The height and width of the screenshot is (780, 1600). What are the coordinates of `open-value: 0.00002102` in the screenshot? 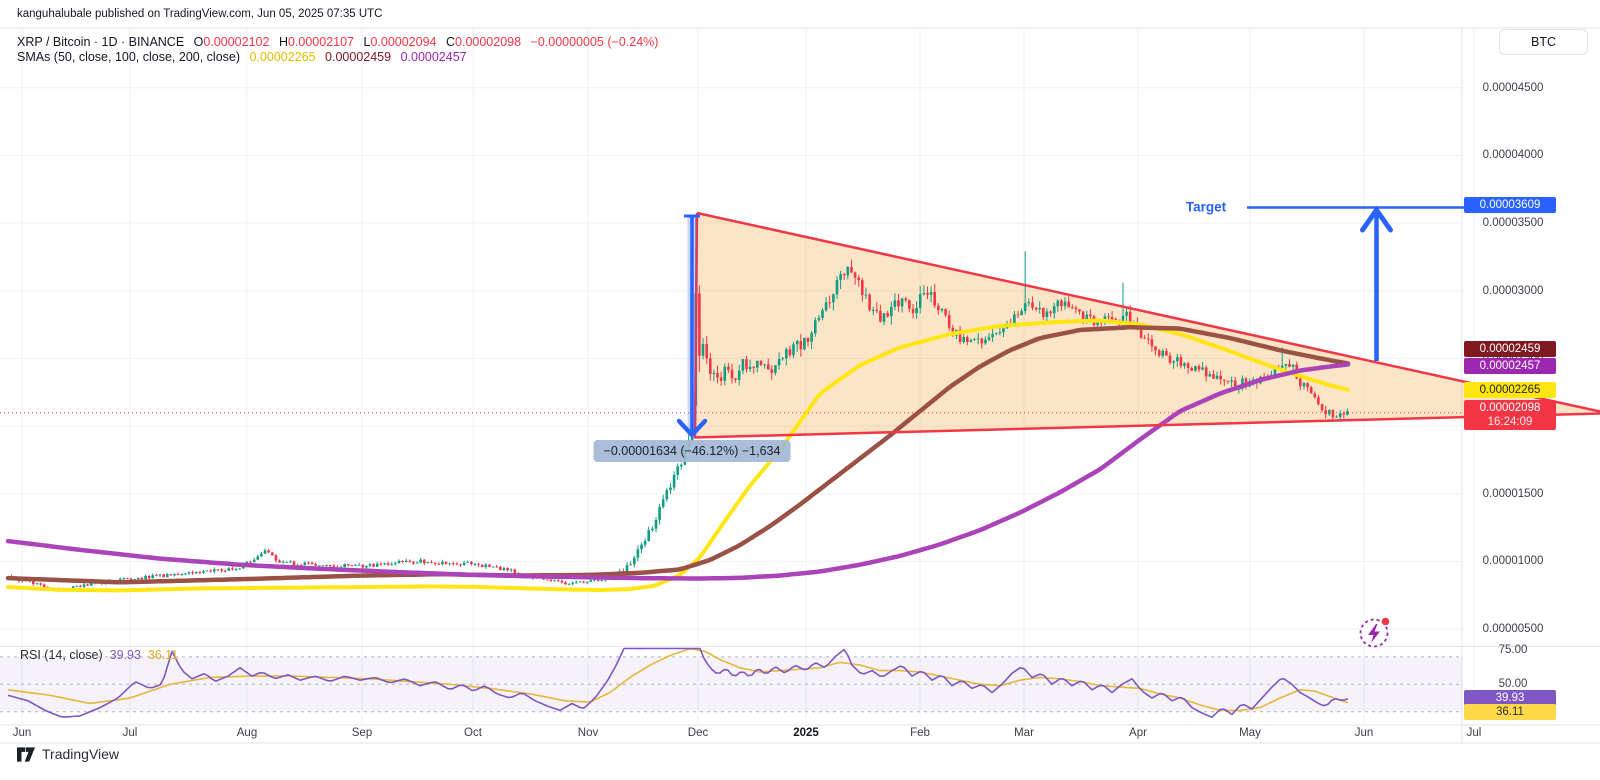 It's located at (236, 42).